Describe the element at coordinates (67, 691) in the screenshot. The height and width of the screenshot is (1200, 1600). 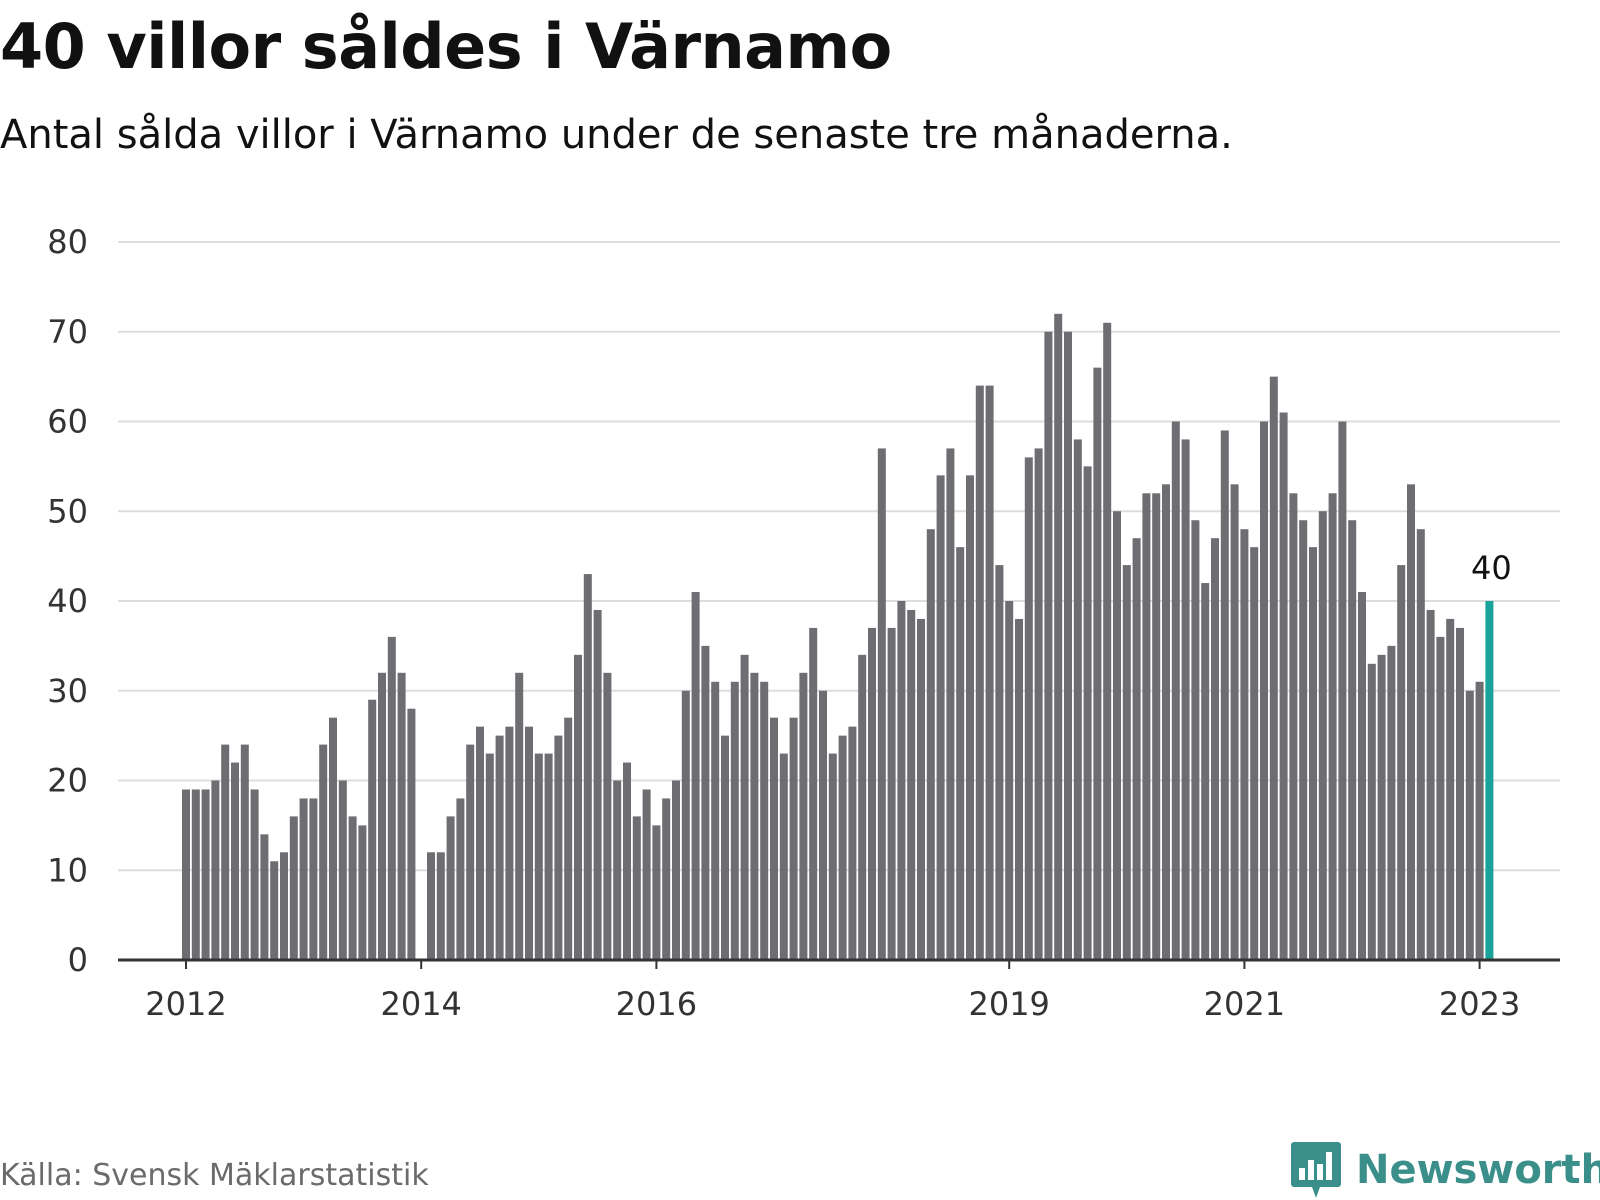
I see `y-tick-label: 30` at that location.